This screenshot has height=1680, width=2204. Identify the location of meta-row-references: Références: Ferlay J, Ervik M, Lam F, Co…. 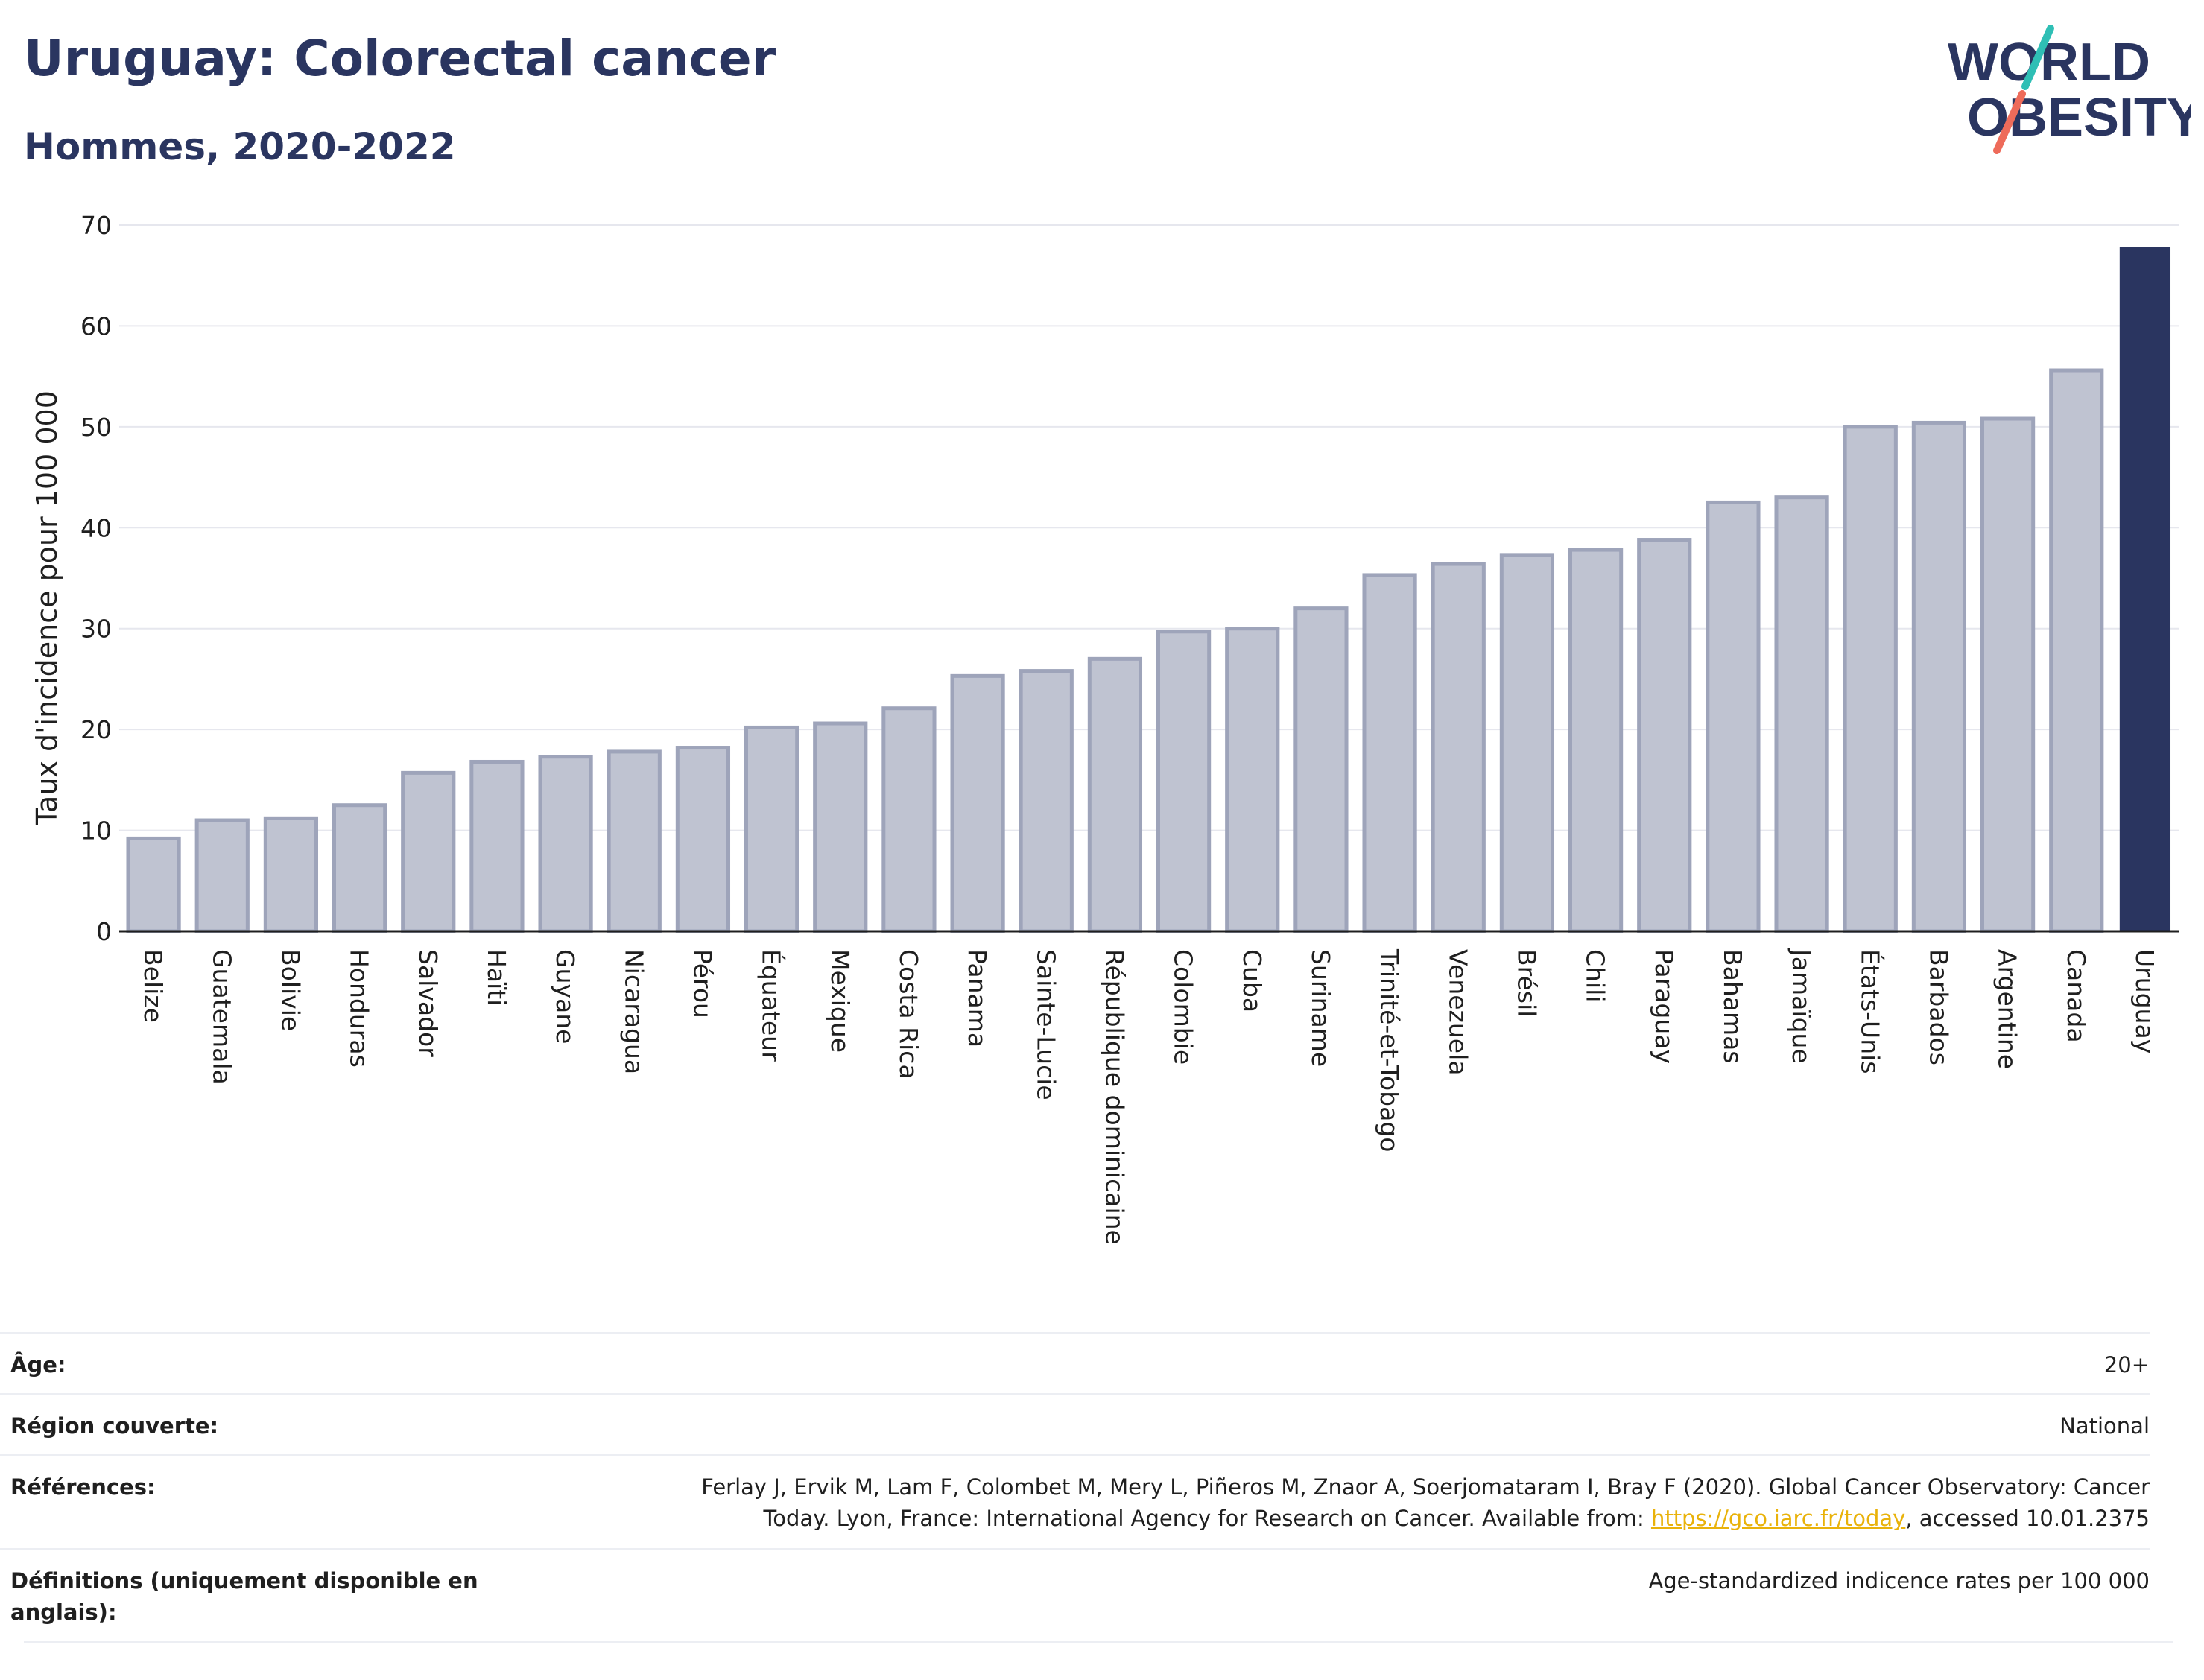
(1075, 1500).